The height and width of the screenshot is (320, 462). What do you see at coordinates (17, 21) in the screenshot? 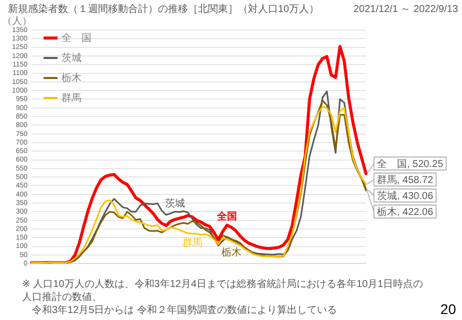
I see `y-axis-title: （人）` at bounding box center [17, 21].